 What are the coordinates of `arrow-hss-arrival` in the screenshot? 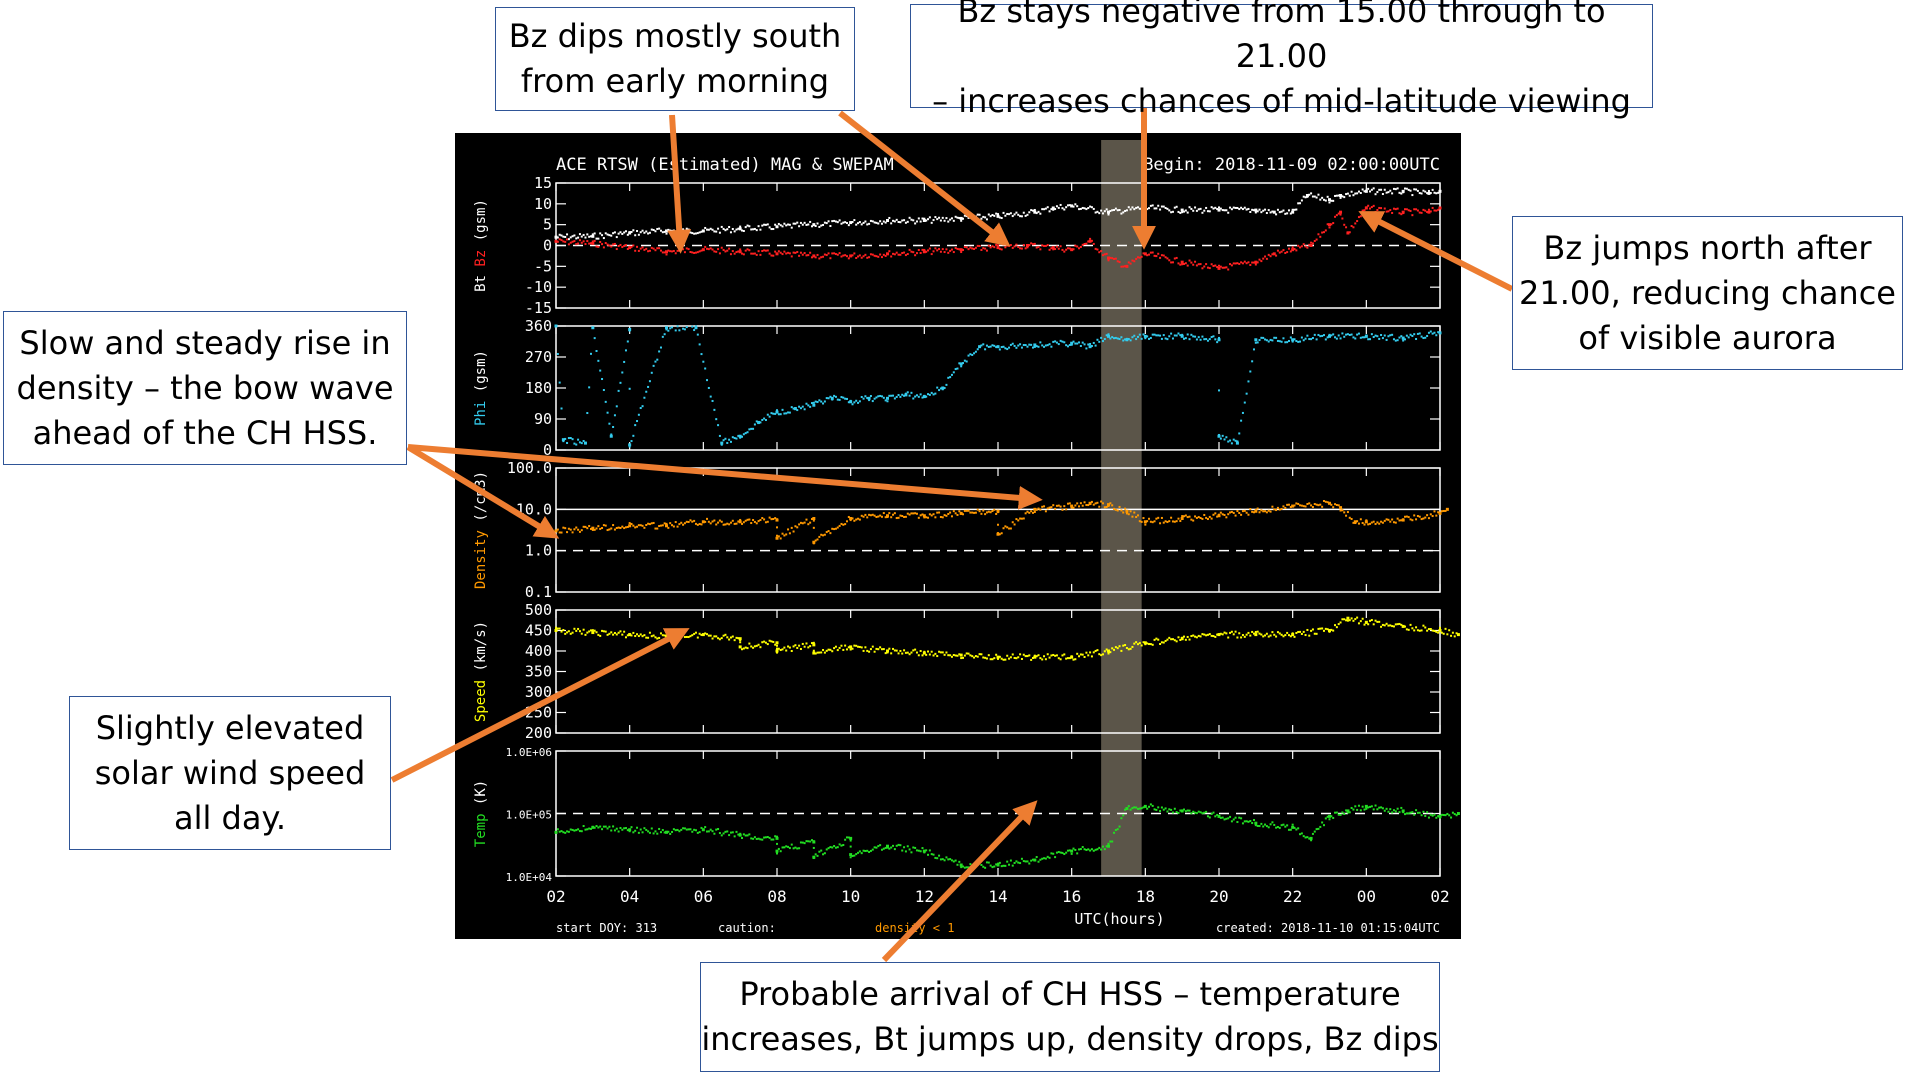 It's located at (959, 881).